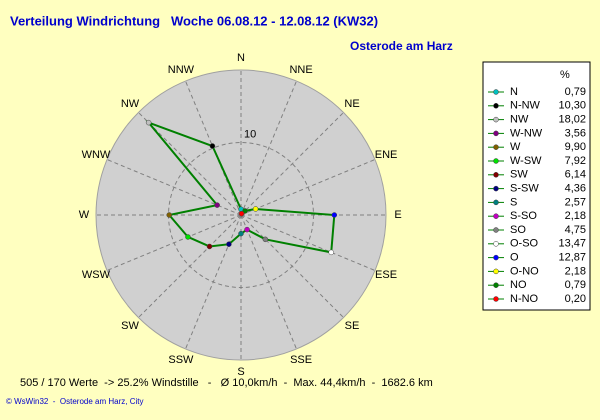  Describe the element at coordinates (565, 75) in the screenshot. I see `legend-header: %` at that location.